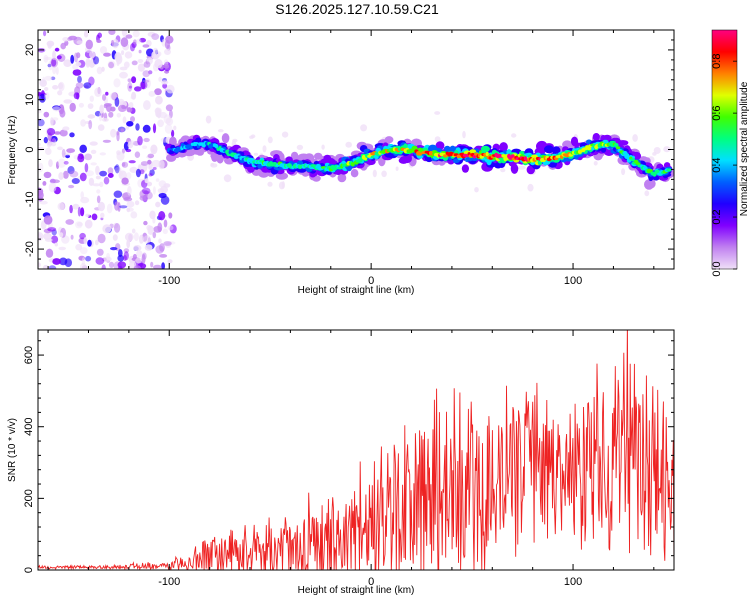  Describe the element at coordinates (573, 582) in the screenshot. I see `snr-x-tick-label: 100` at that location.